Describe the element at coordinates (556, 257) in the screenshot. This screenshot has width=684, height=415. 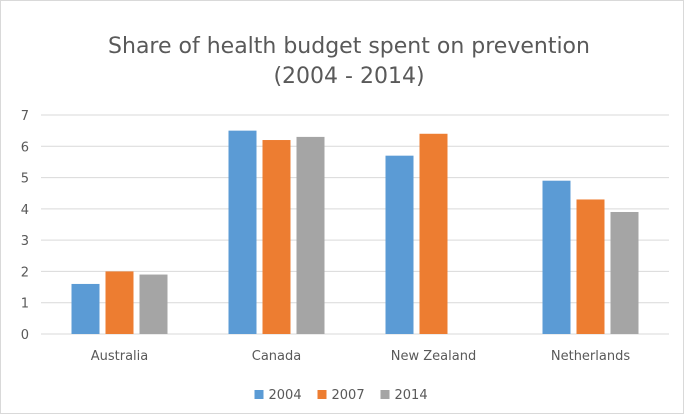
I see `bar-2004-netherlands` at that location.